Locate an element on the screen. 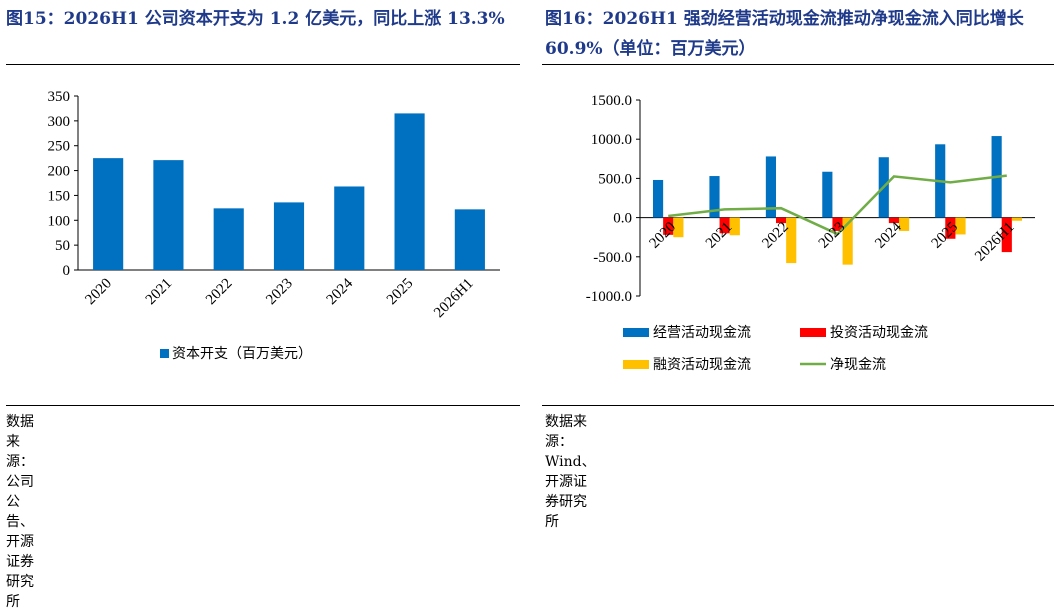  y-tick-label: 0.0 is located at coordinates (622, 219).